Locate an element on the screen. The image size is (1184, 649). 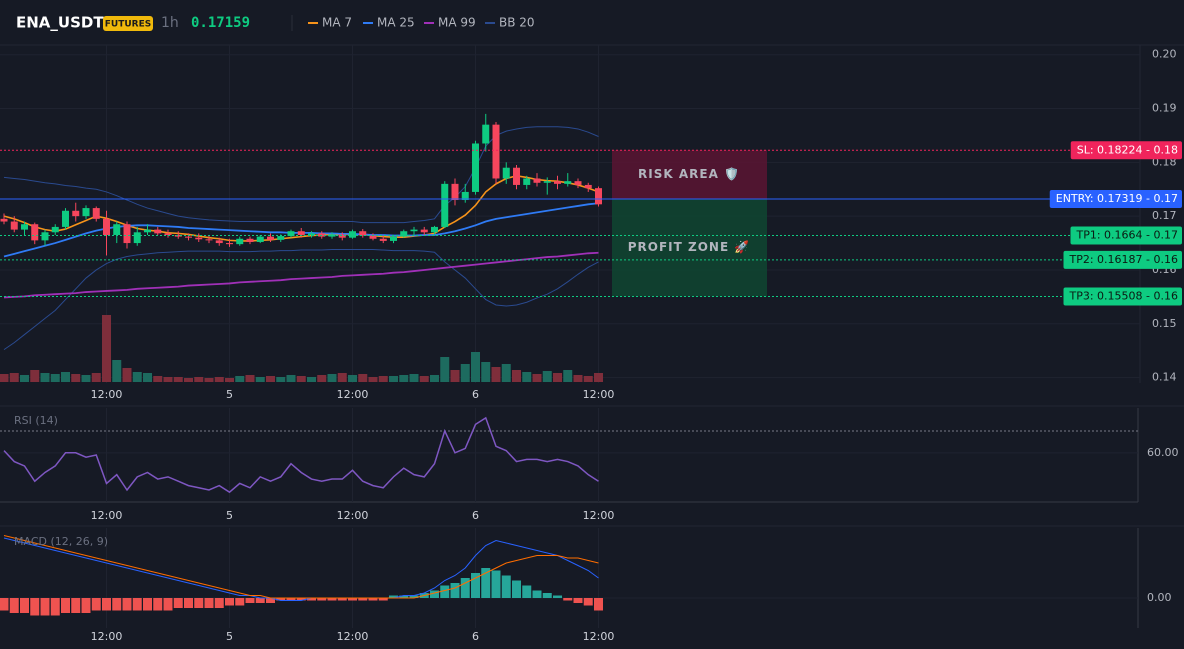
x-tick-label: 6 is located at coordinates (475, 636).